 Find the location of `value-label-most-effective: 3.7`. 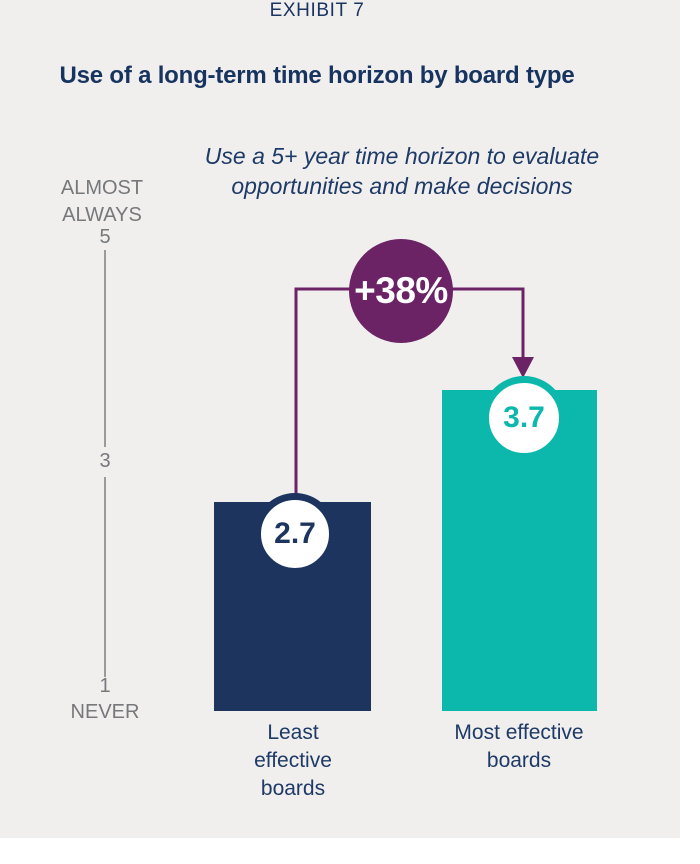

value-label-most-effective: 3.7 is located at coordinates (524, 417).